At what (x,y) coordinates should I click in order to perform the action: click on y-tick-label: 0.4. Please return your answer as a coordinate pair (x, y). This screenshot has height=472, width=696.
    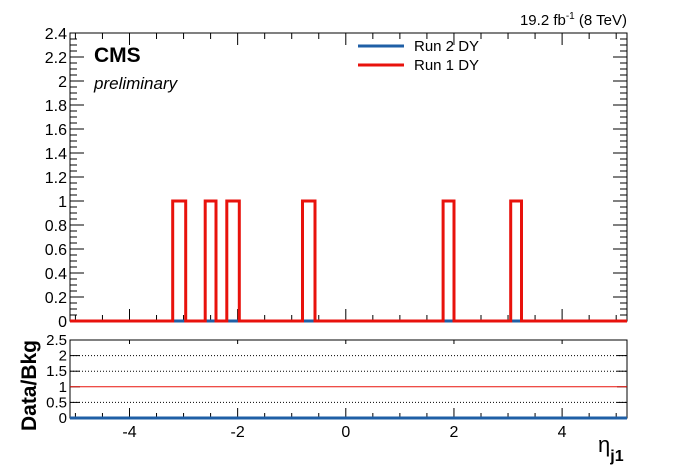
    Looking at the image, I should click on (56, 274).